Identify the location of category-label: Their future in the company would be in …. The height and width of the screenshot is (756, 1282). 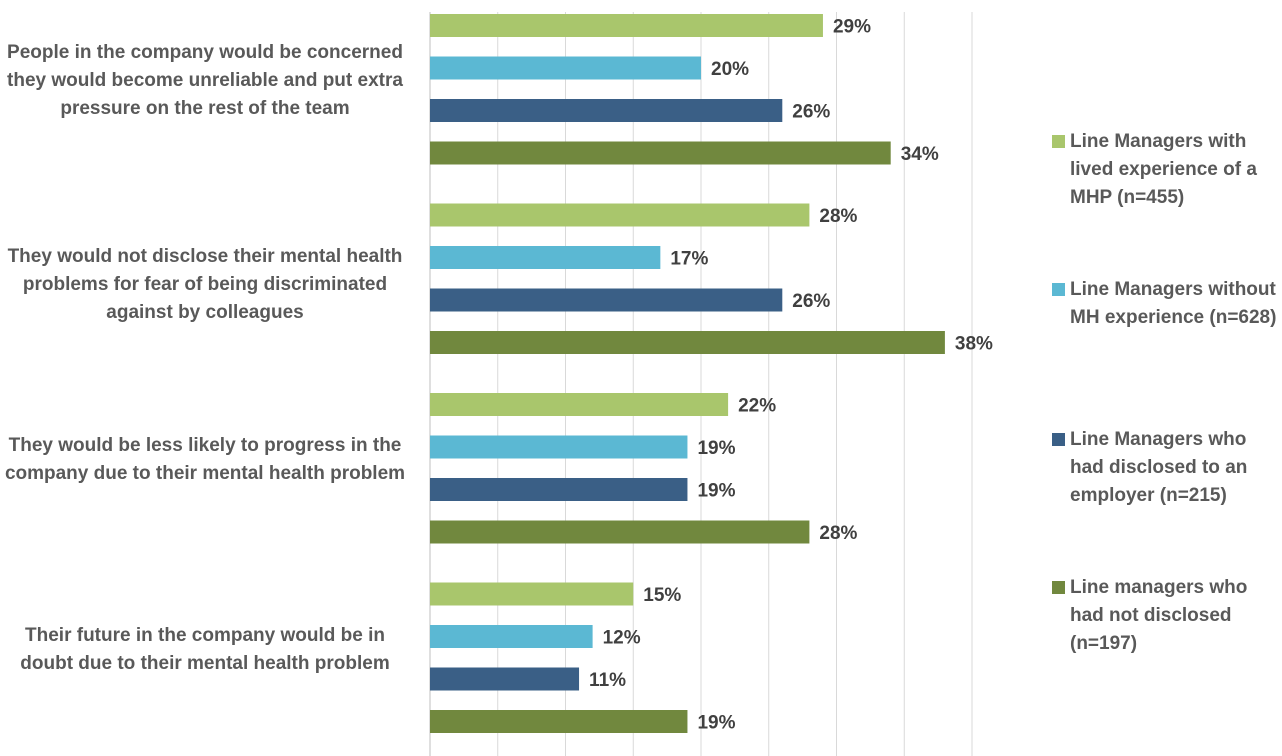
(205, 649).